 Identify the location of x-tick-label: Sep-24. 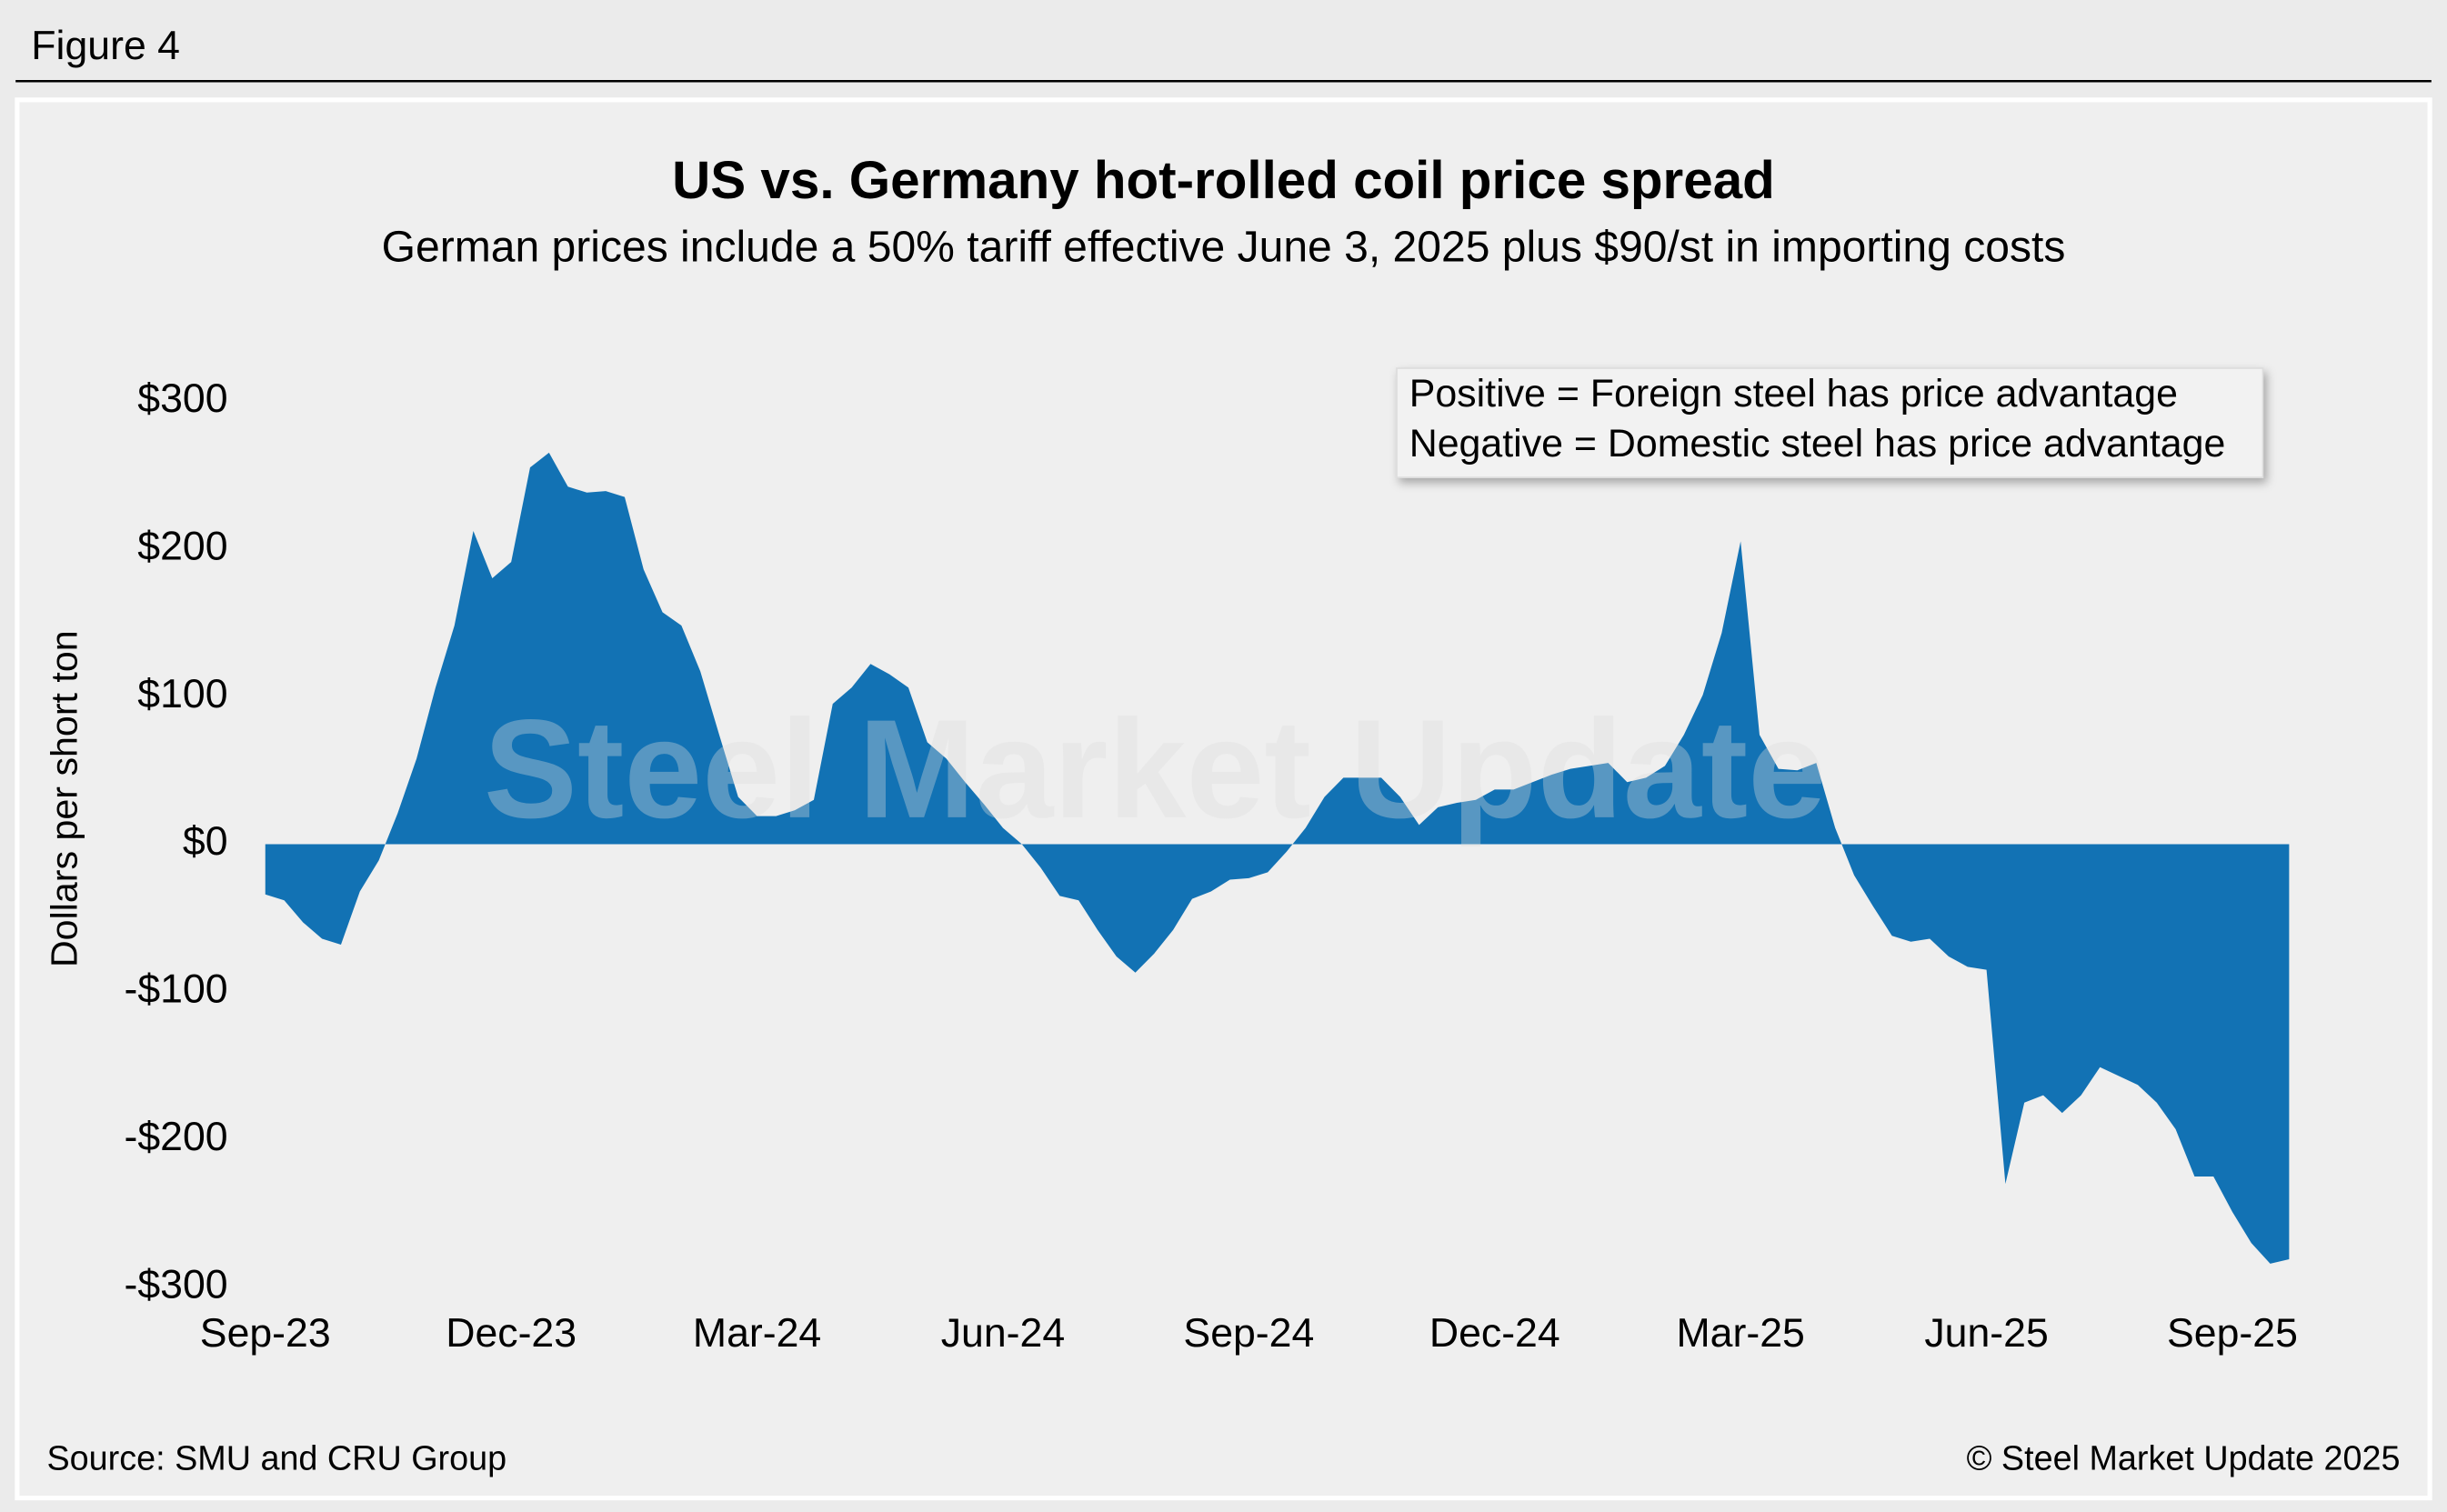
(1249, 1333).